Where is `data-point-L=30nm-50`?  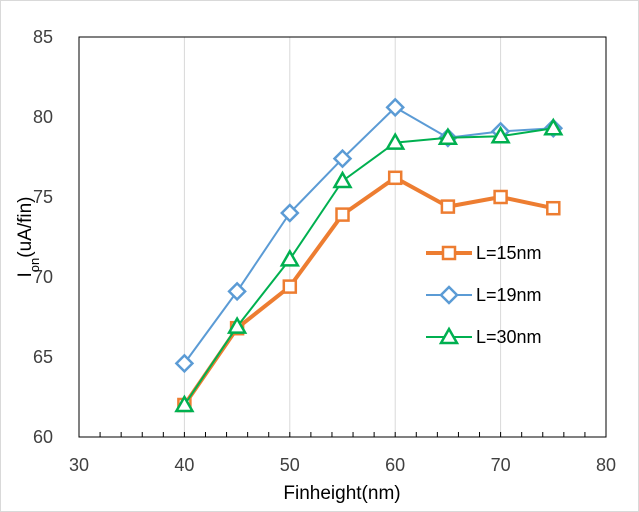
data-point-L=30nm-50 is located at coordinates (289, 257).